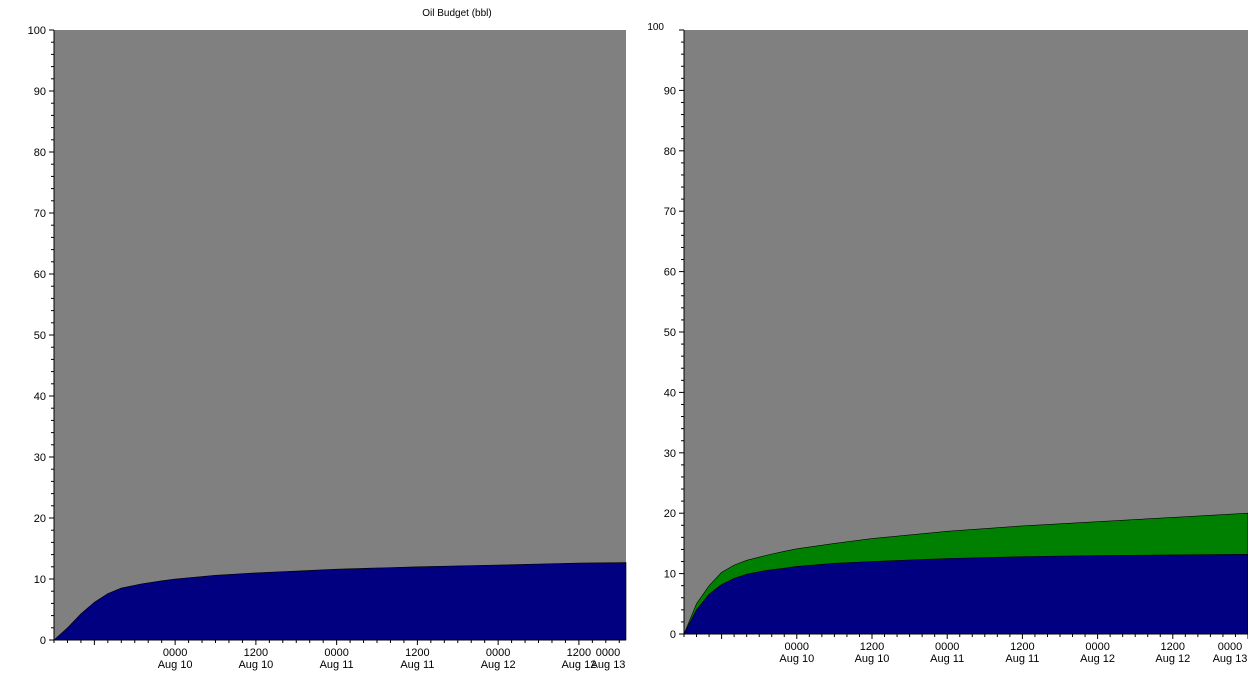 The width and height of the screenshot is (1248, 677). What do you see at coordinates (456, 13) in the screenshot?
I see `chart-title: Oil Budget (bbl)` at bounding box center [456, 13].